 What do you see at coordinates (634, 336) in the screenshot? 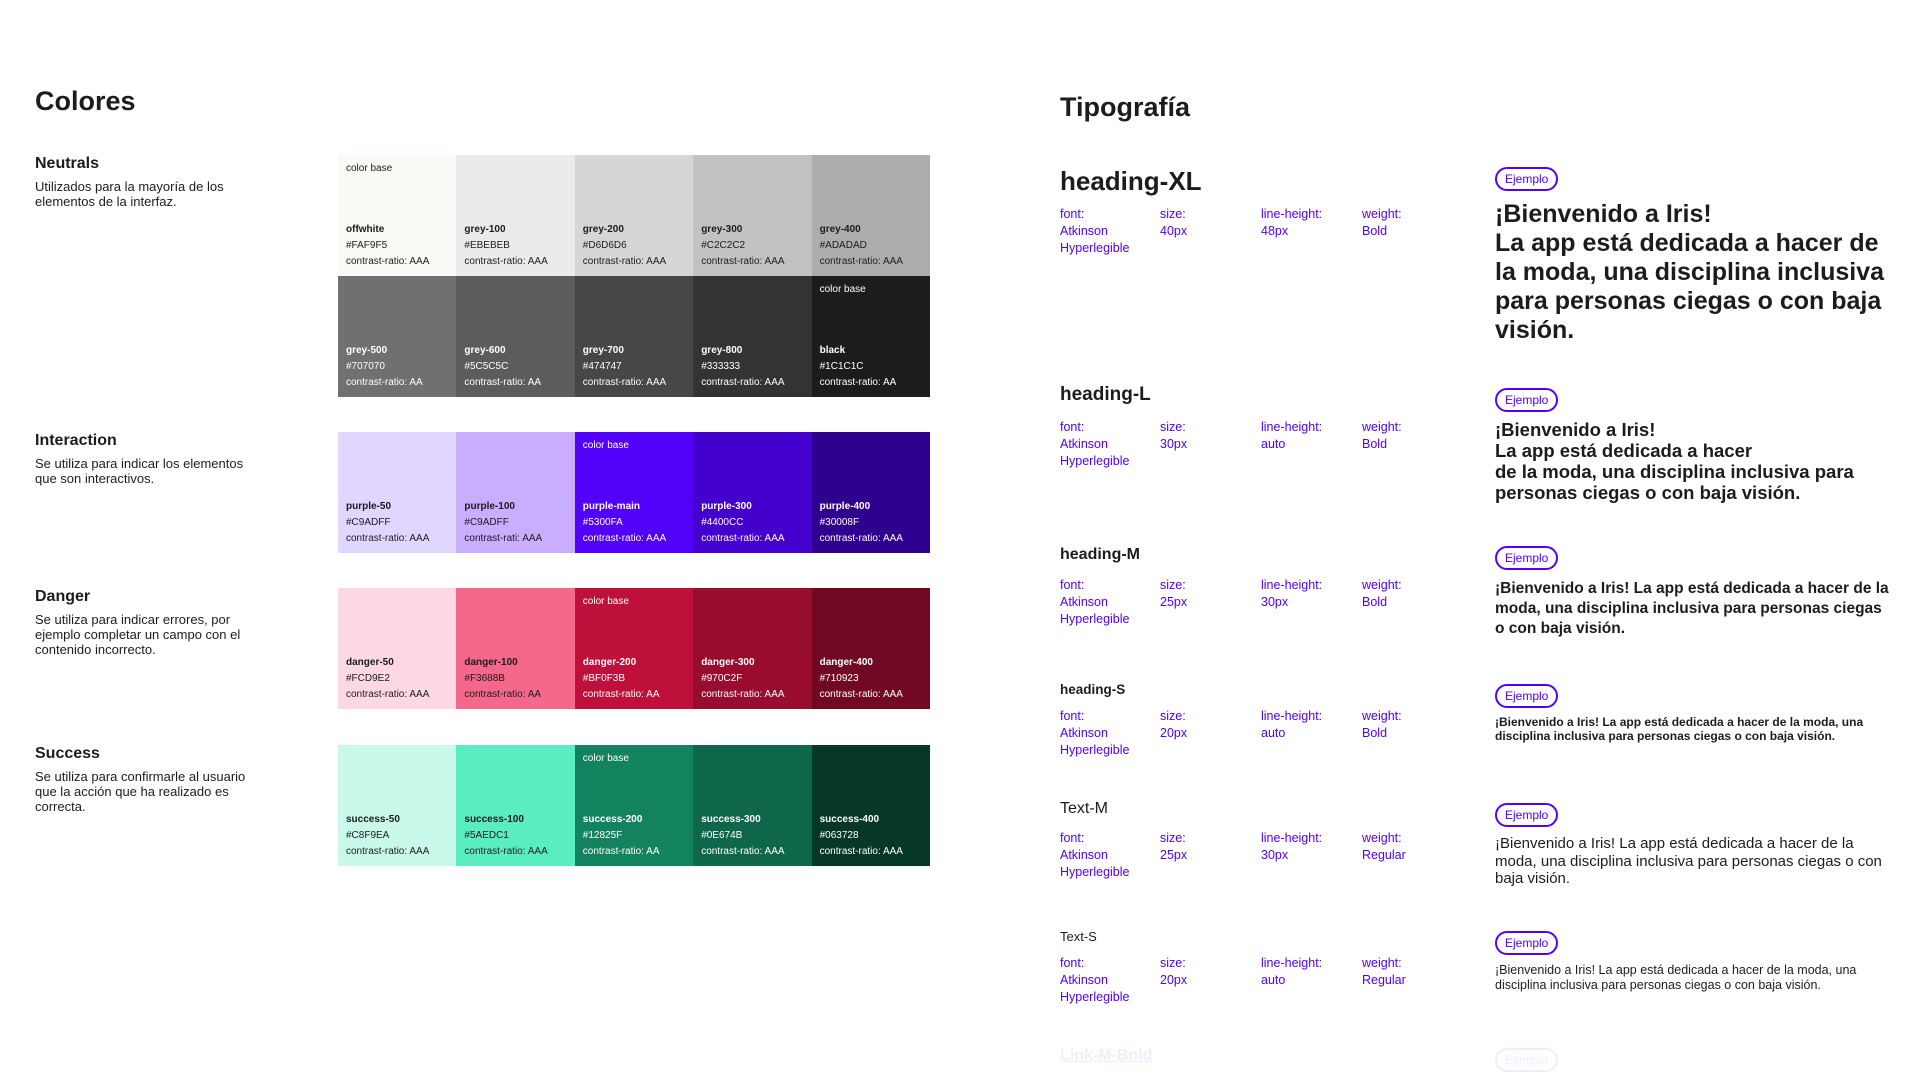
I see `color-swatch: grey-700 #474747 contrast-ratio: AAA` at bounding box center [634, 336].